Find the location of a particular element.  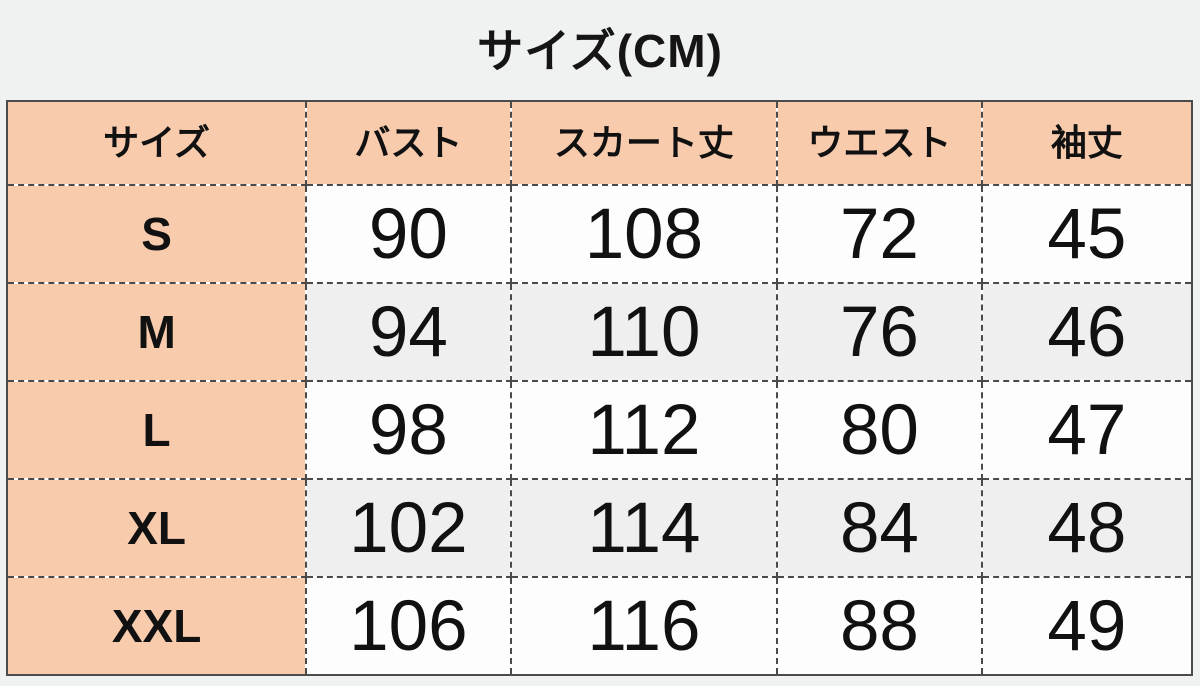

table-row-m: M 94 110 76 46 is located at coordinates (599, 332).